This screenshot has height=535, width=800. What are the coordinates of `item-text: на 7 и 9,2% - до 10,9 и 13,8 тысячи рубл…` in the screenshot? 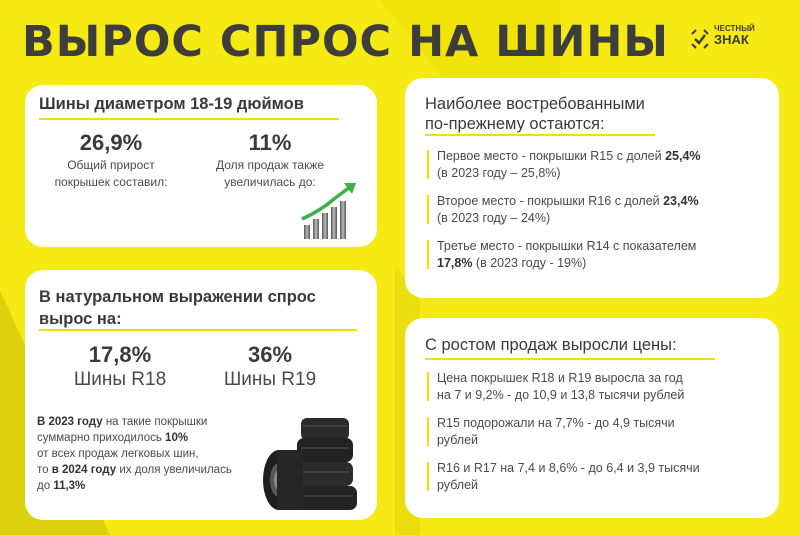 It's located at (561, 394).